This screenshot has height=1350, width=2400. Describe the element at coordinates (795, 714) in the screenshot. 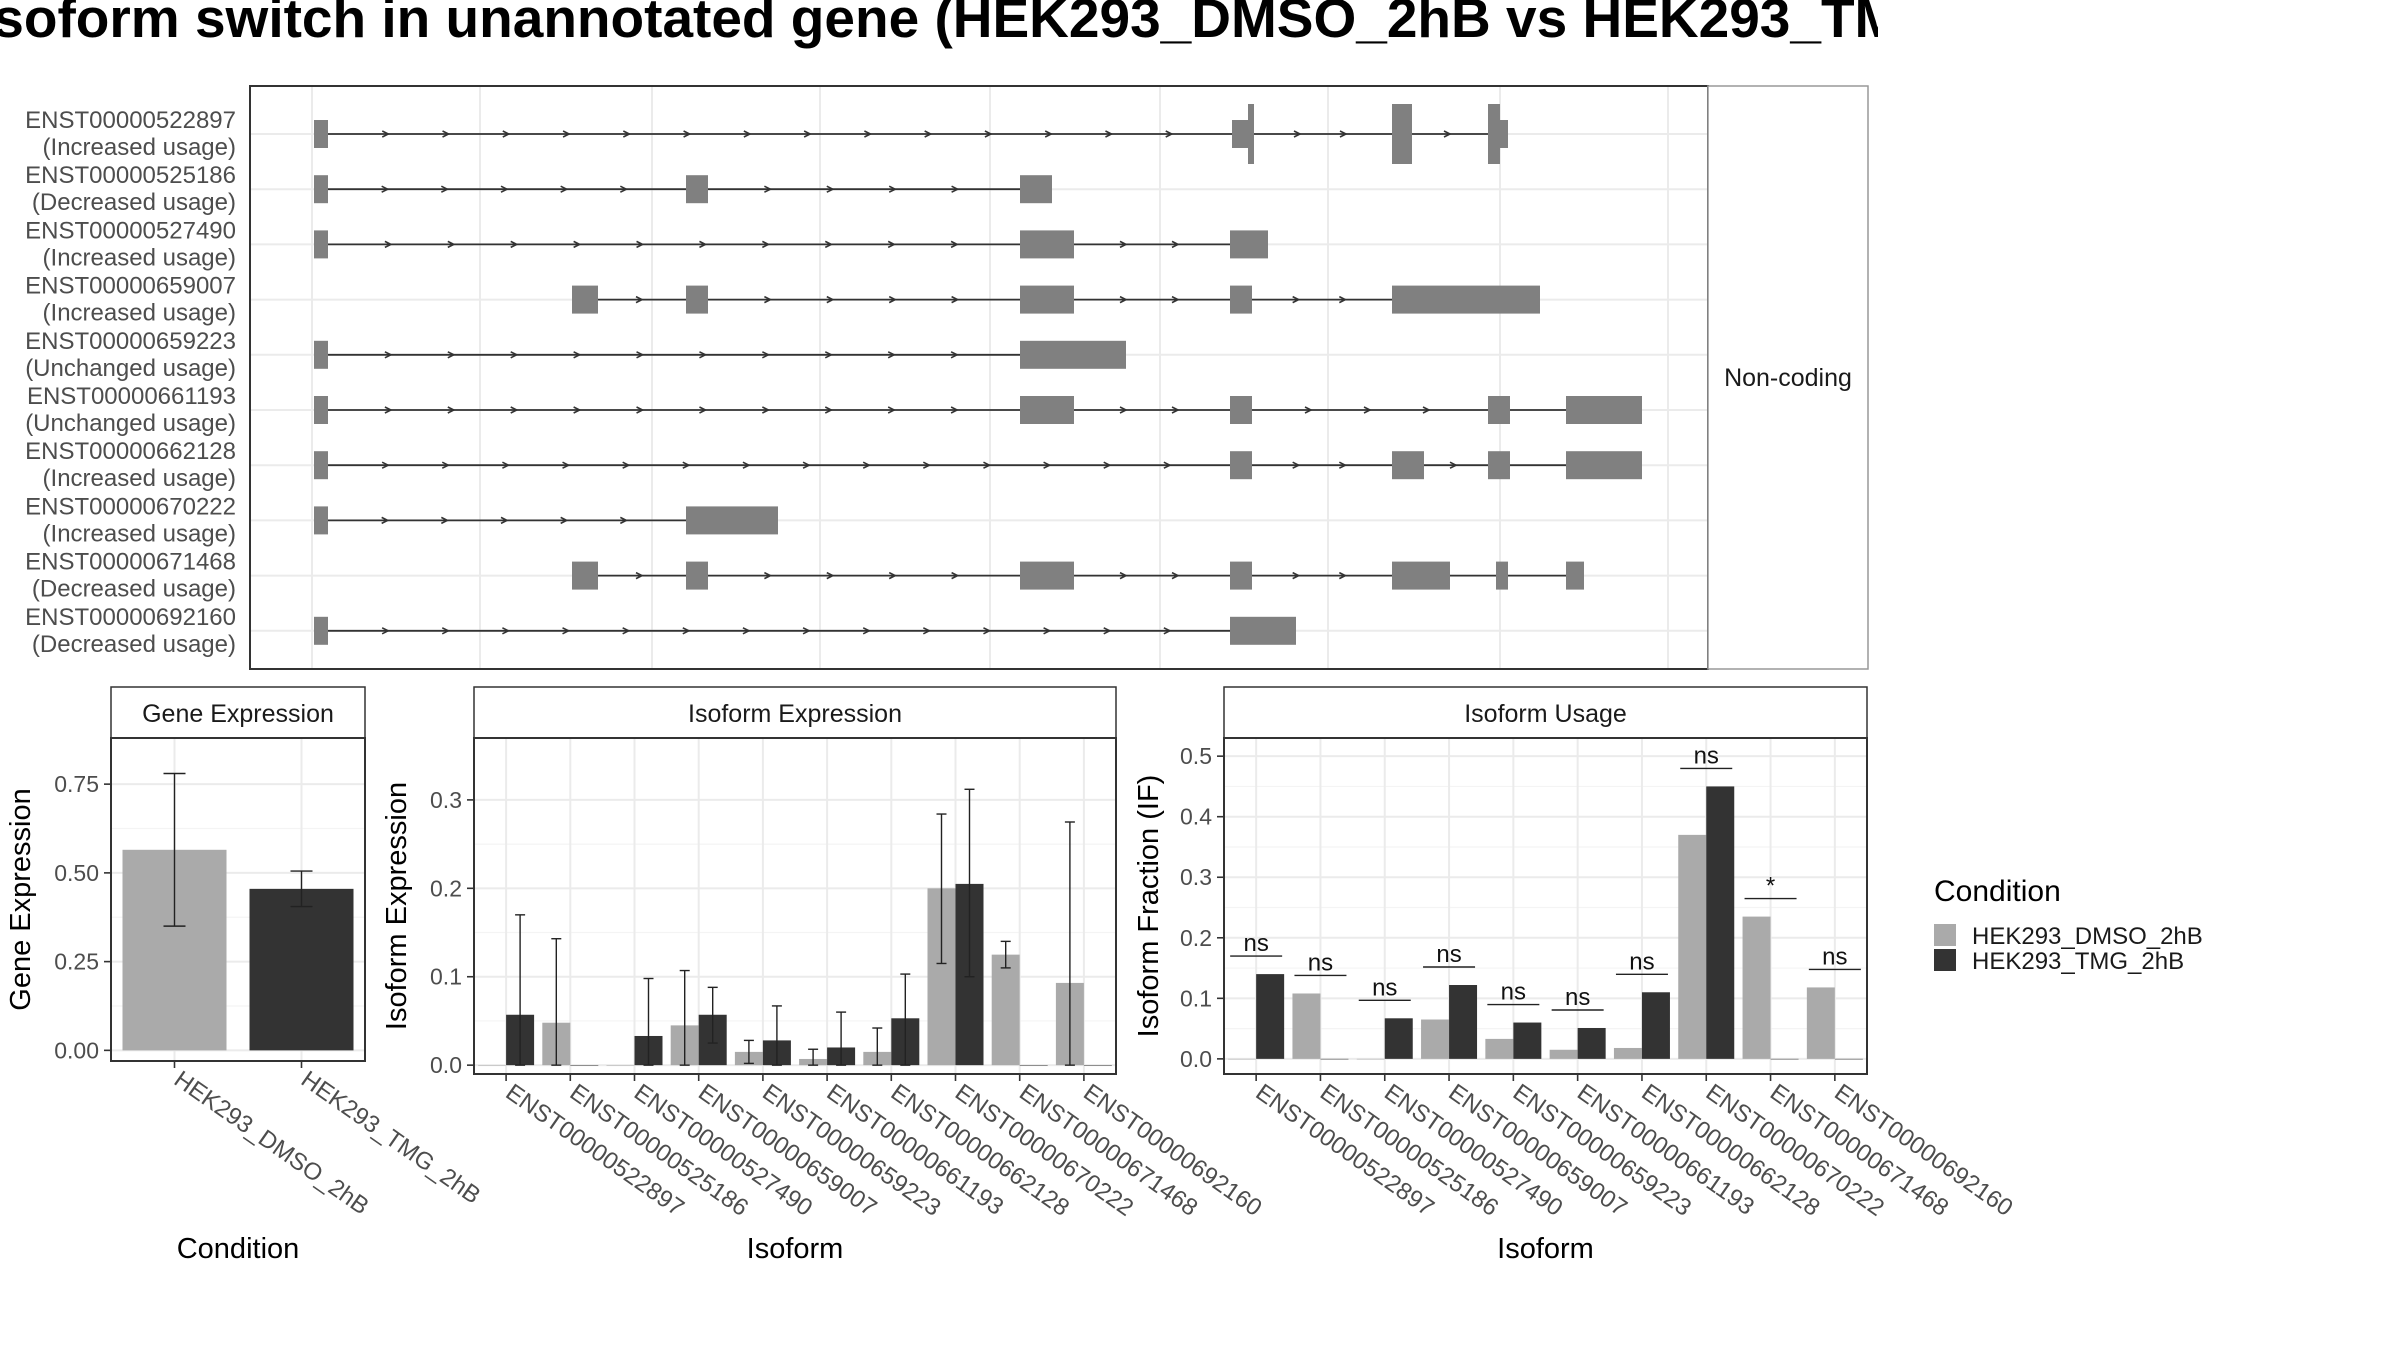

I see `panel-title: Isoform Expression` at that location.